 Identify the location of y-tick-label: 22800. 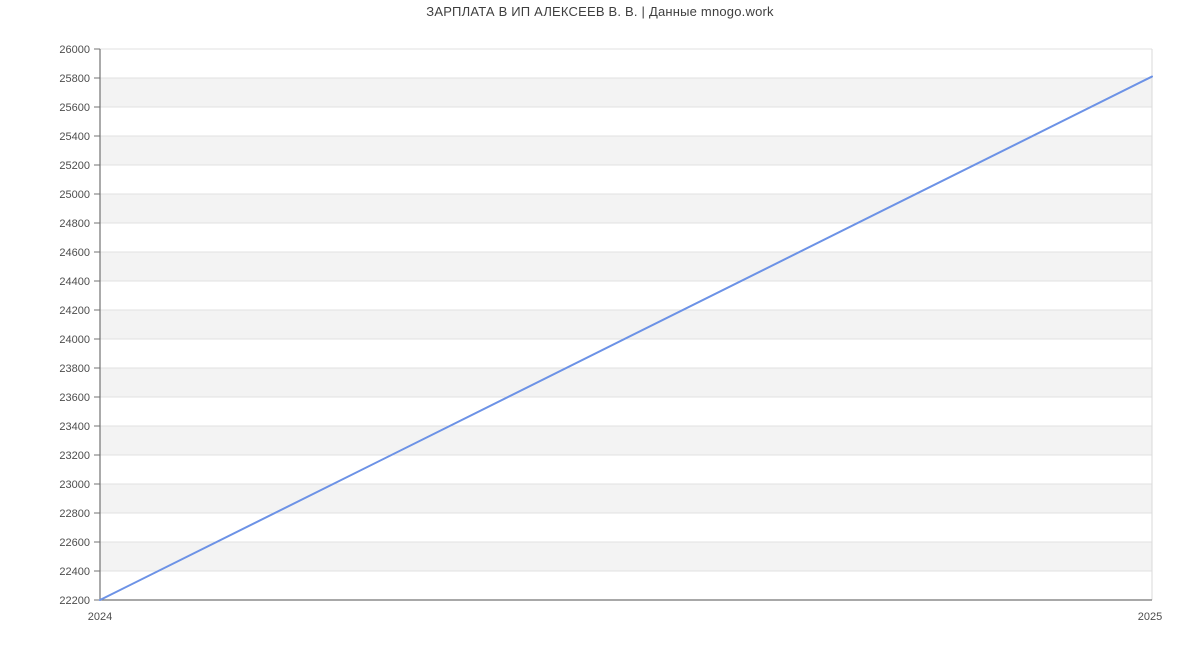
(74, 514).